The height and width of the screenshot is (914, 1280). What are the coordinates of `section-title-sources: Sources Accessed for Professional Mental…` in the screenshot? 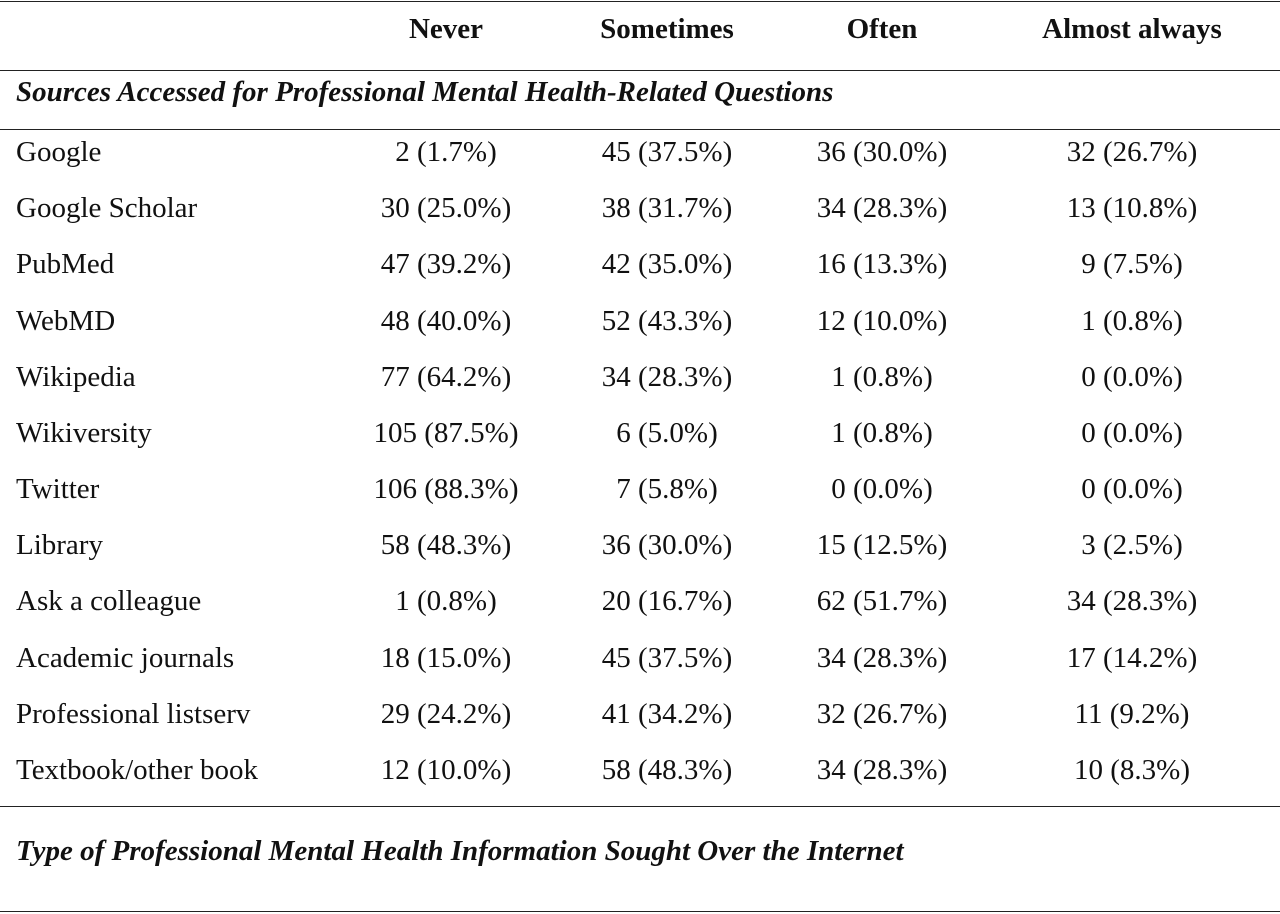 It's located at (425, 92).